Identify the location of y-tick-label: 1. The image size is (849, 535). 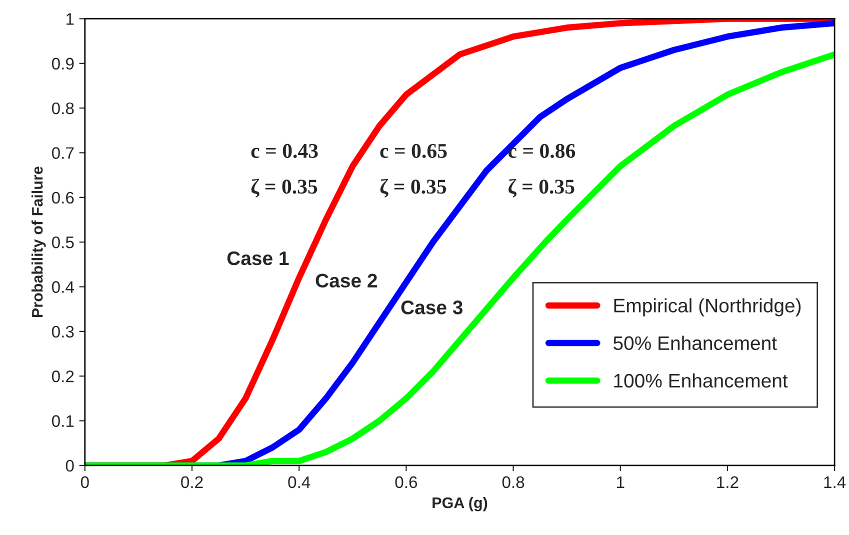
(70, 19).